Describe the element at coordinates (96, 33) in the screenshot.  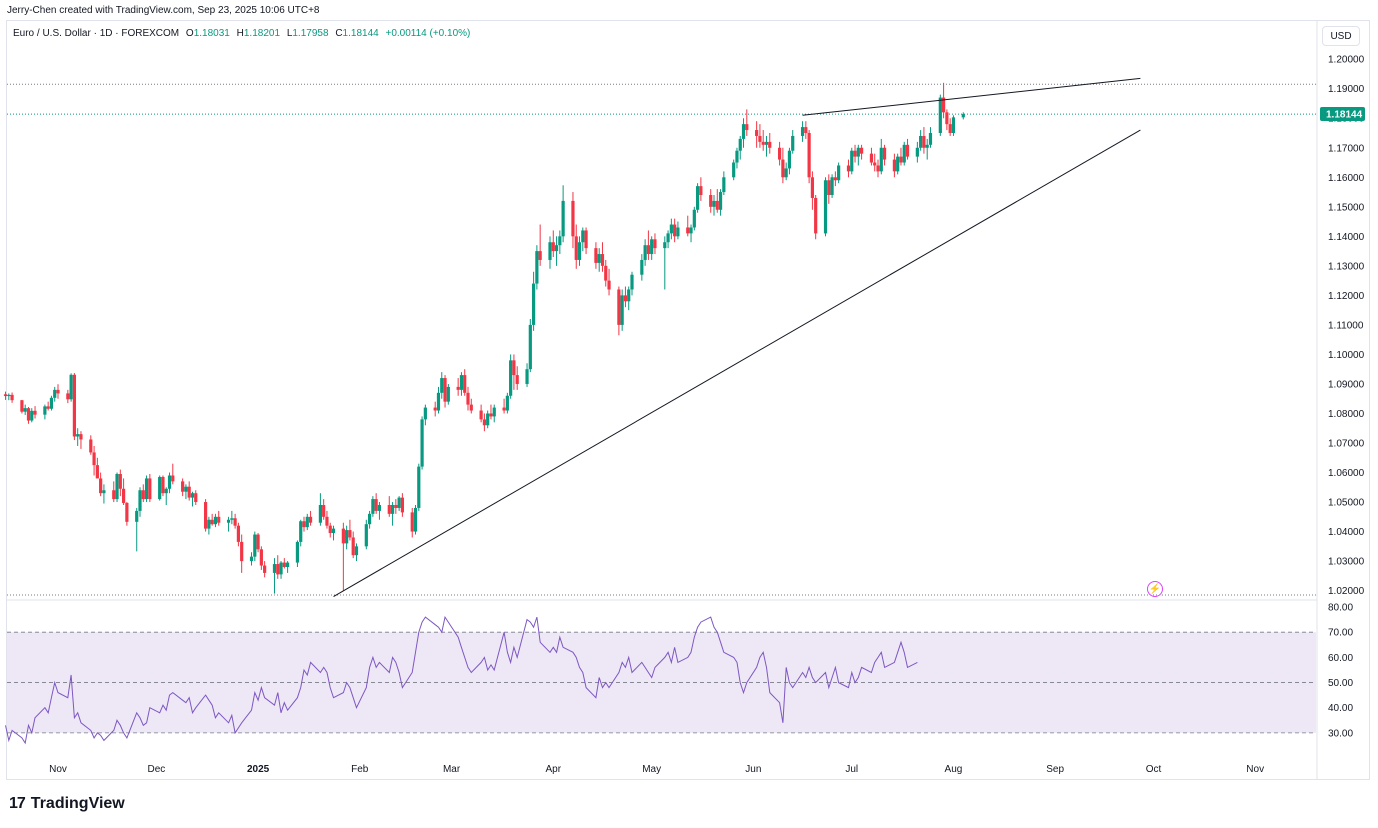
I see `symbol-name: Euro / U.S. Dollar · 1D · FOREXCOM` at that location.